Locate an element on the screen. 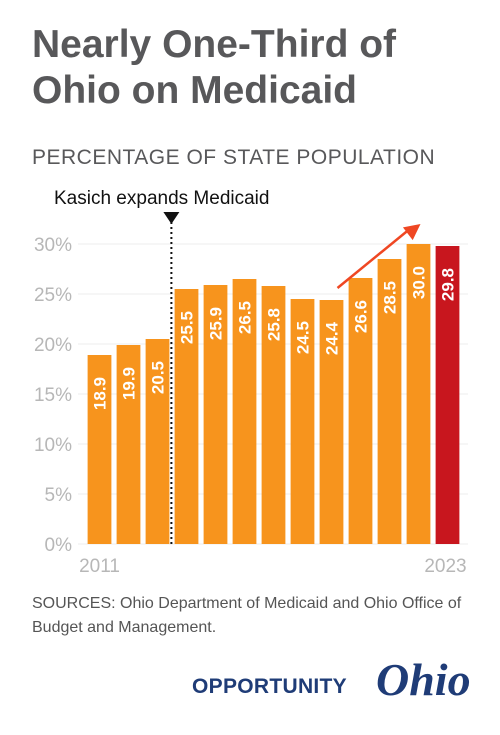 This screenshot has height=735, width=500. bar-value-label: 28.5 is located at coordinates (390, 297).